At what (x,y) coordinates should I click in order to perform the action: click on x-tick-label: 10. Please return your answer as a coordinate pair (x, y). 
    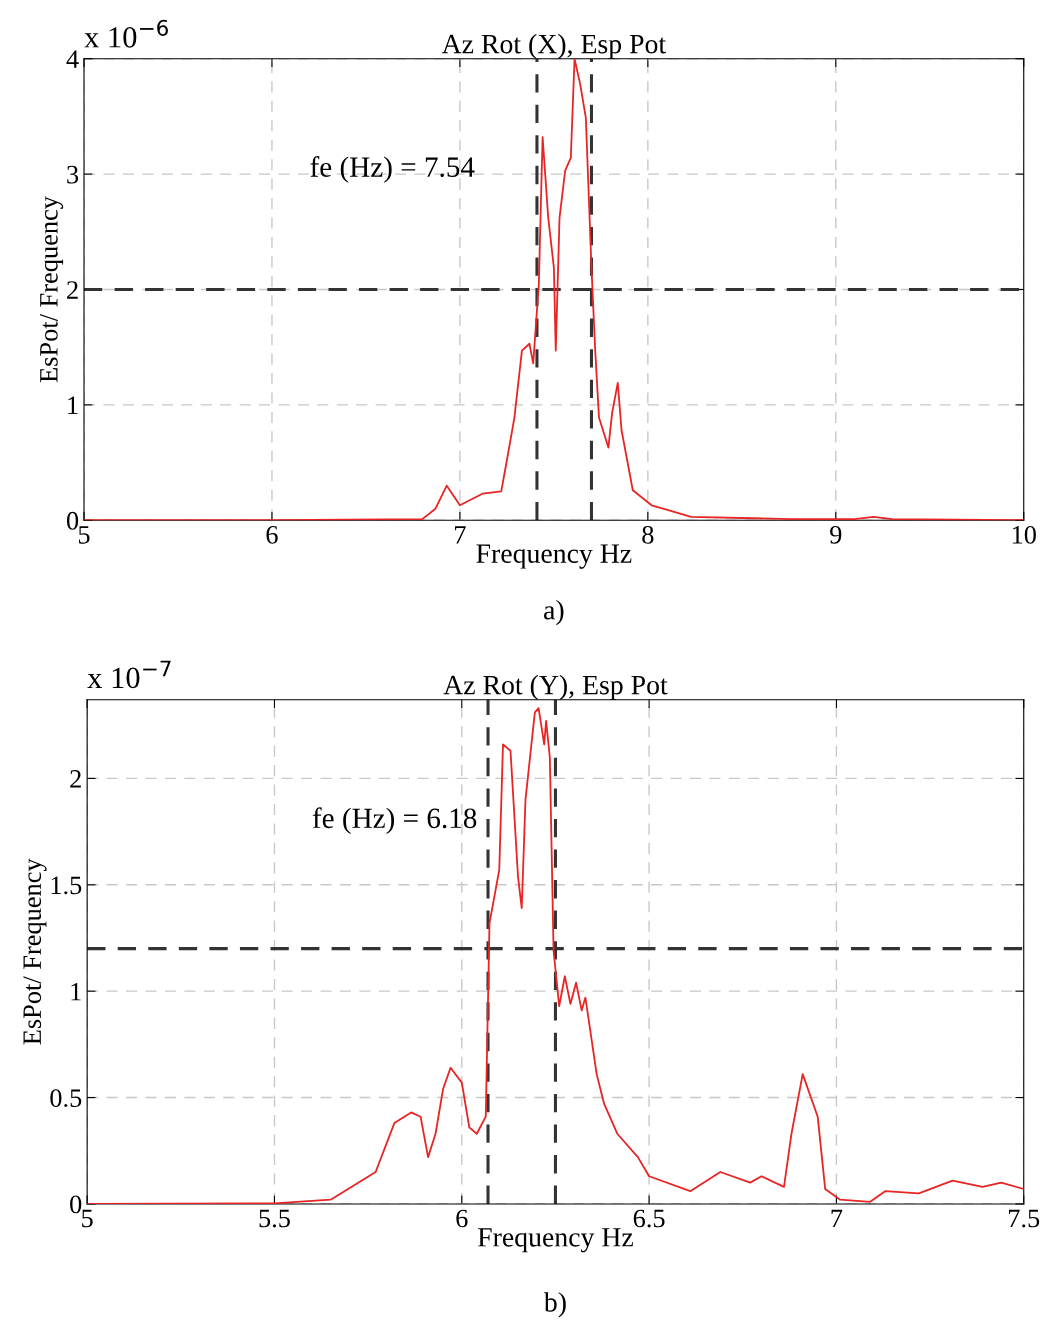
    Looking at the image, I should click on (1024, 534).